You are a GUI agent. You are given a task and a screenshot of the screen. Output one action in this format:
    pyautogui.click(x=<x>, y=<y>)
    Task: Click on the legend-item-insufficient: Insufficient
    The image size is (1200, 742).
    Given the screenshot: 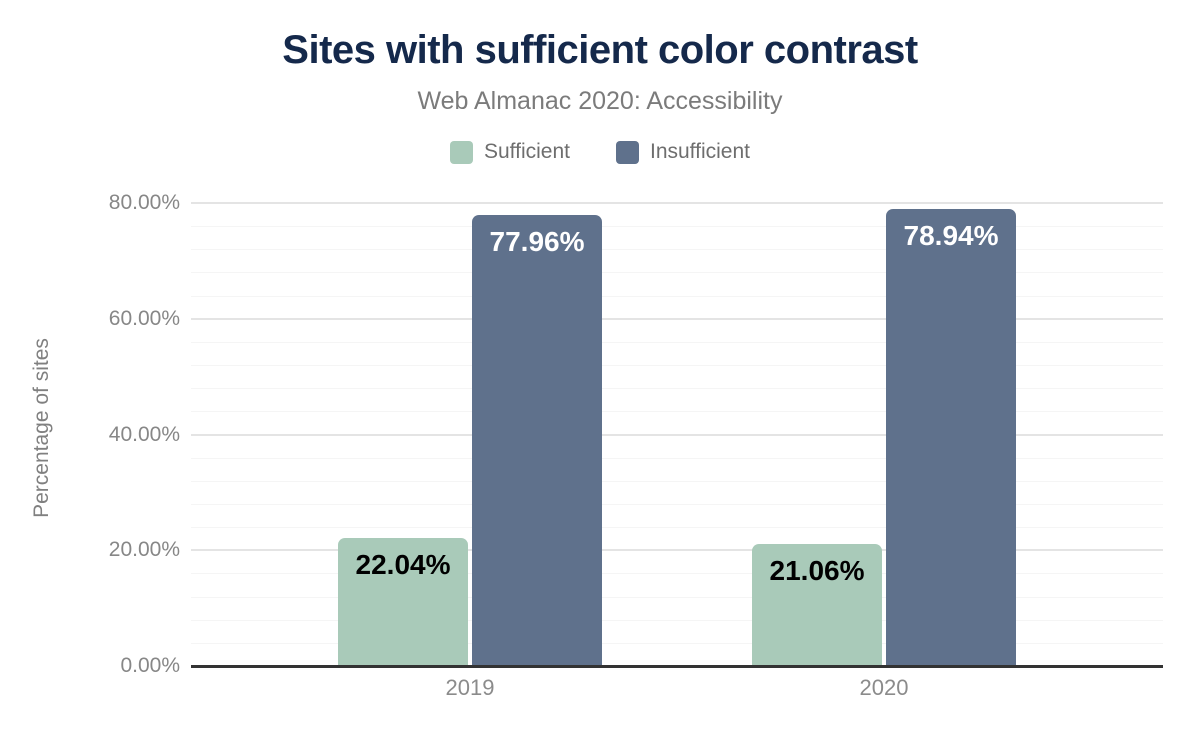 What is the action you would take?
    pyautogui.click(x=682, y=152)
    